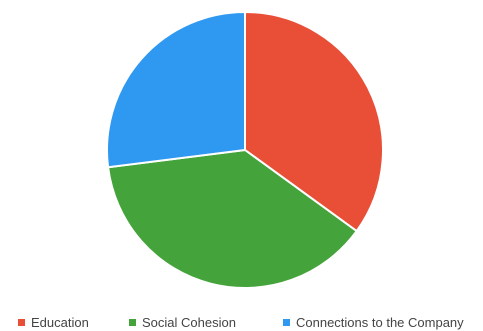 Image resolution: width=483 pixels, height=331 pixels. I want to click on legend-item-education: Education, so click(53, 322).